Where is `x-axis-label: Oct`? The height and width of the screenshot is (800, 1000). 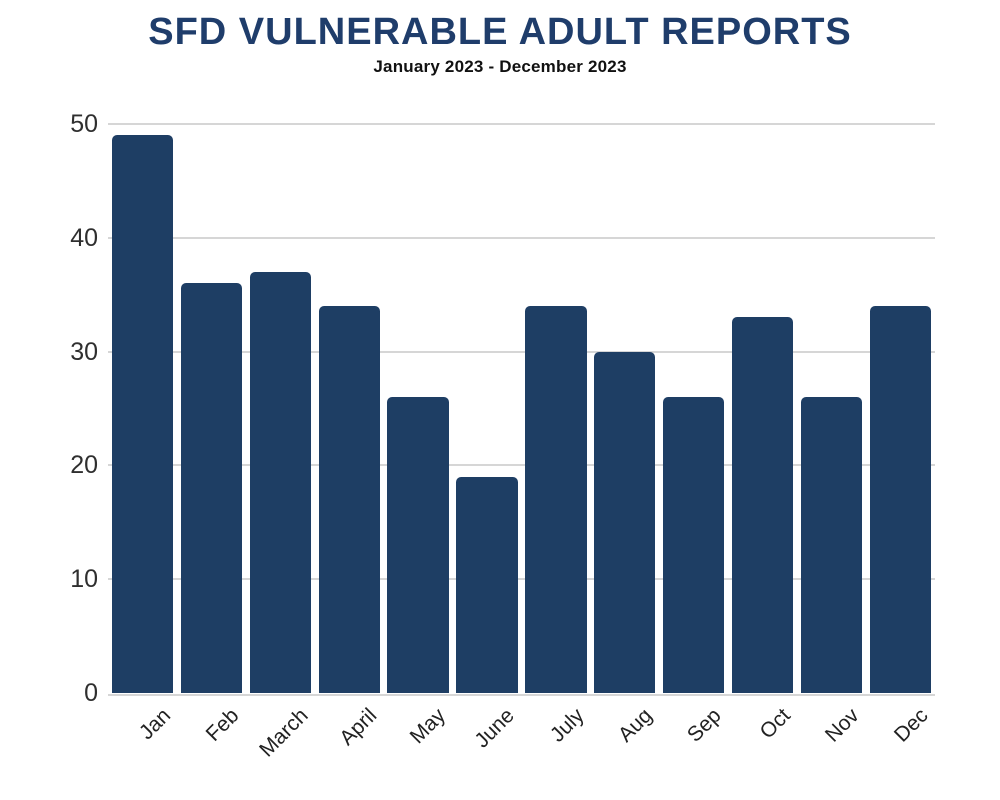 x-axis-label: Oct is located at coordinates (775, 724).